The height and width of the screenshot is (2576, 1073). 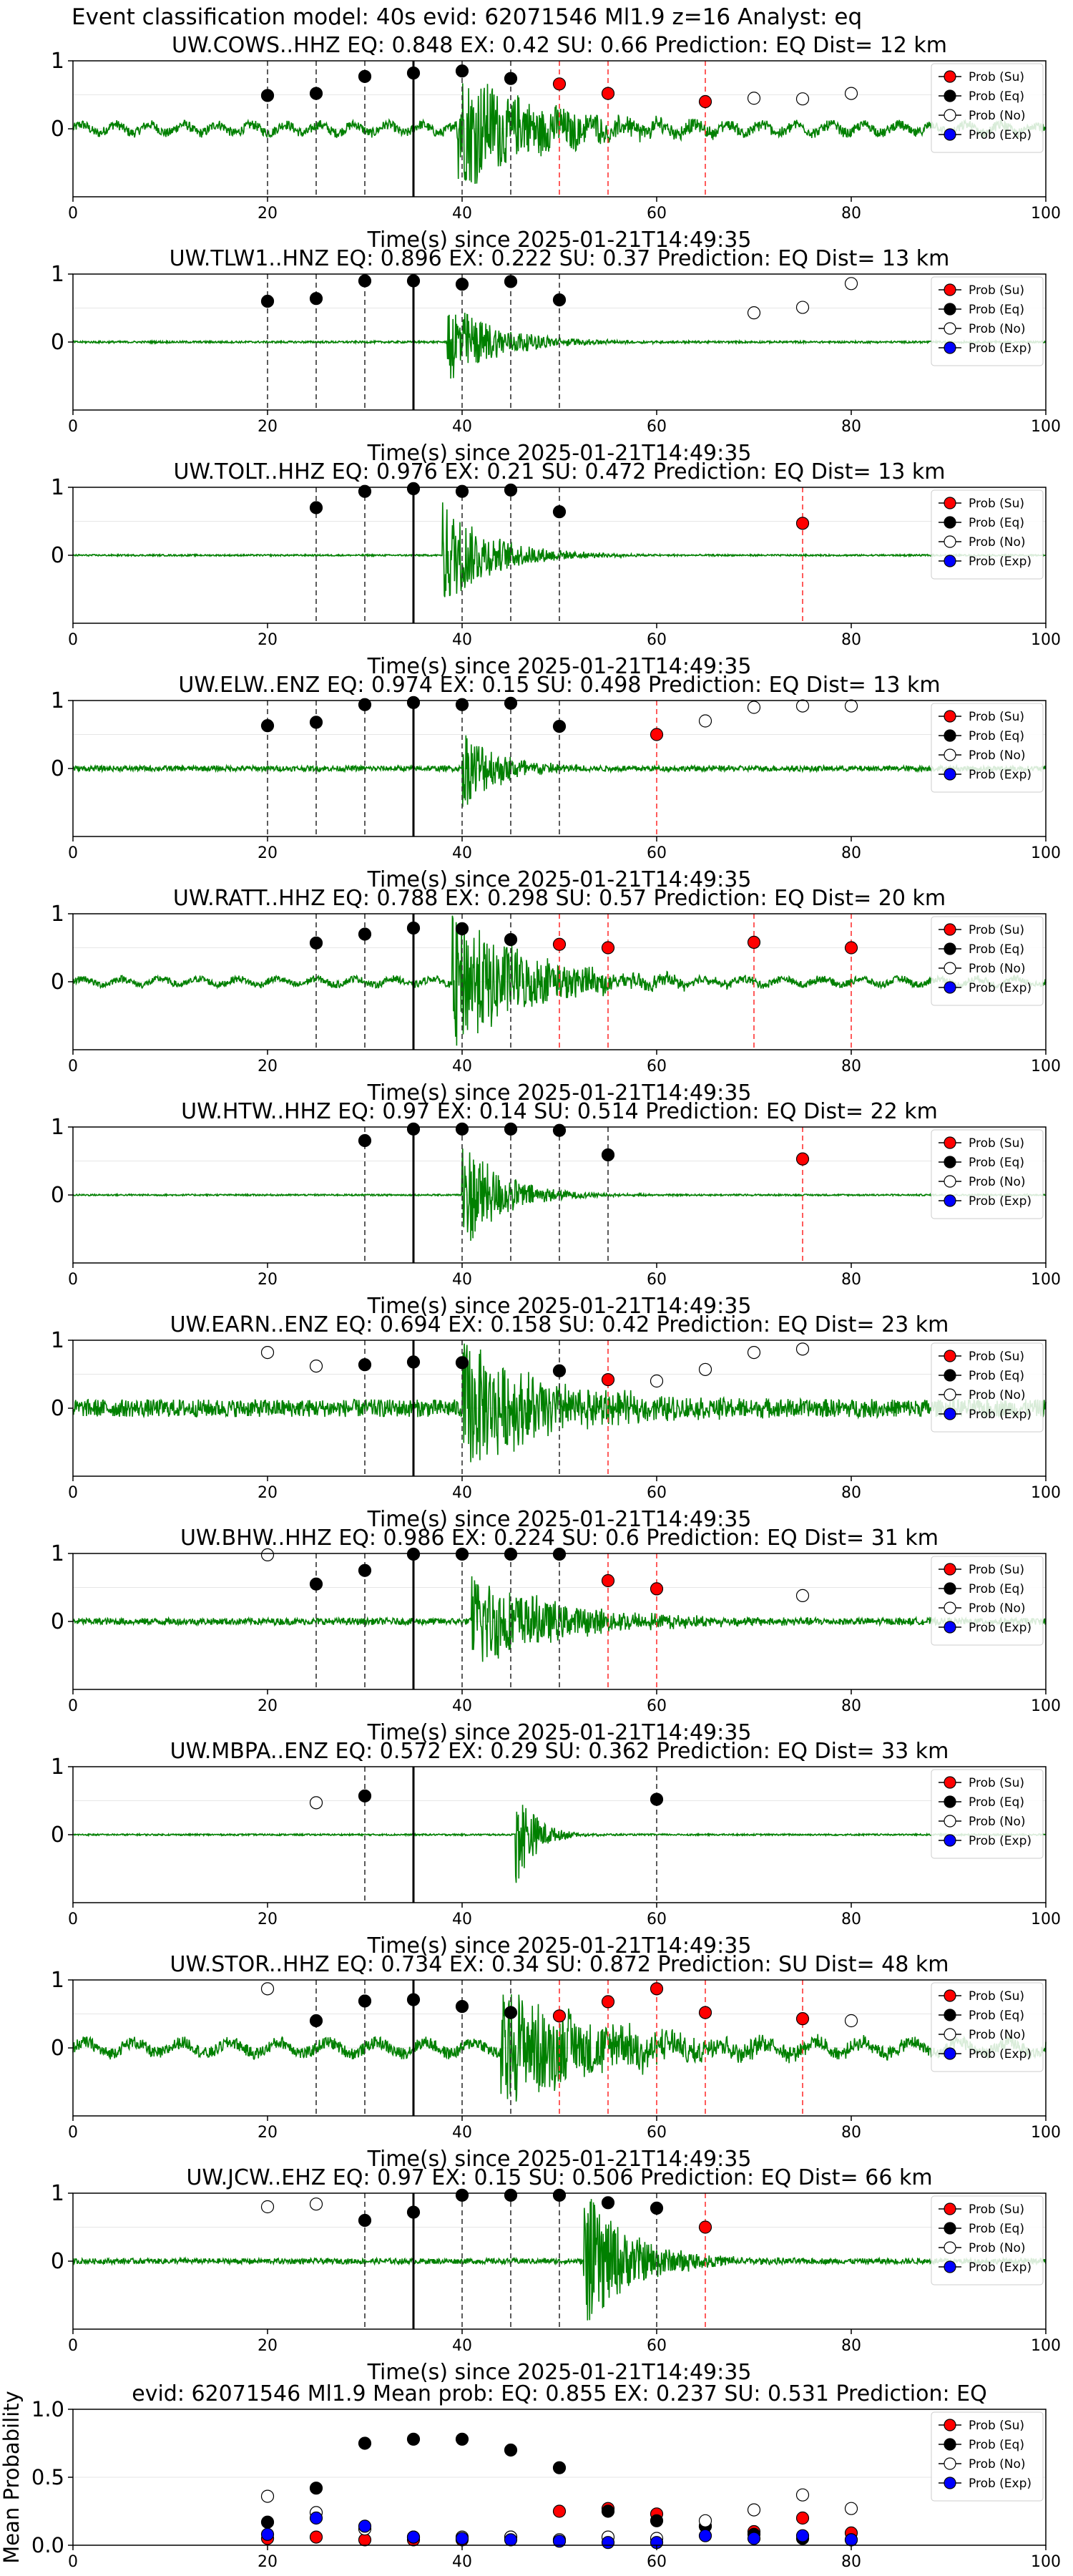 I want to click on y-tick-label: 0.5, so click(x=48, y=2477).